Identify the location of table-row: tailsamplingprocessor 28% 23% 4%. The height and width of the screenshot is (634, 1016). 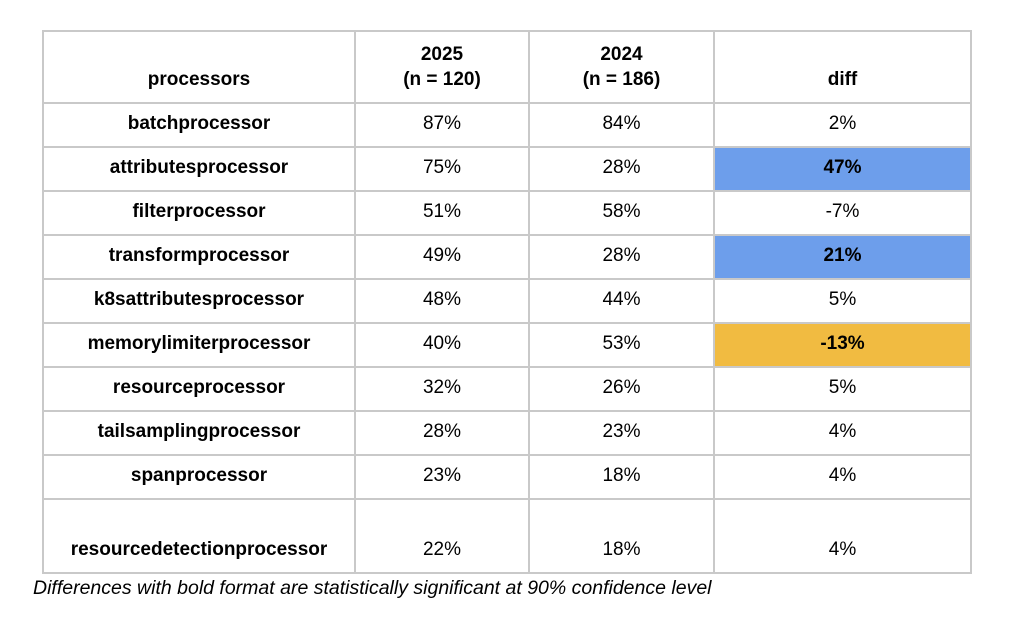
(507, 433).